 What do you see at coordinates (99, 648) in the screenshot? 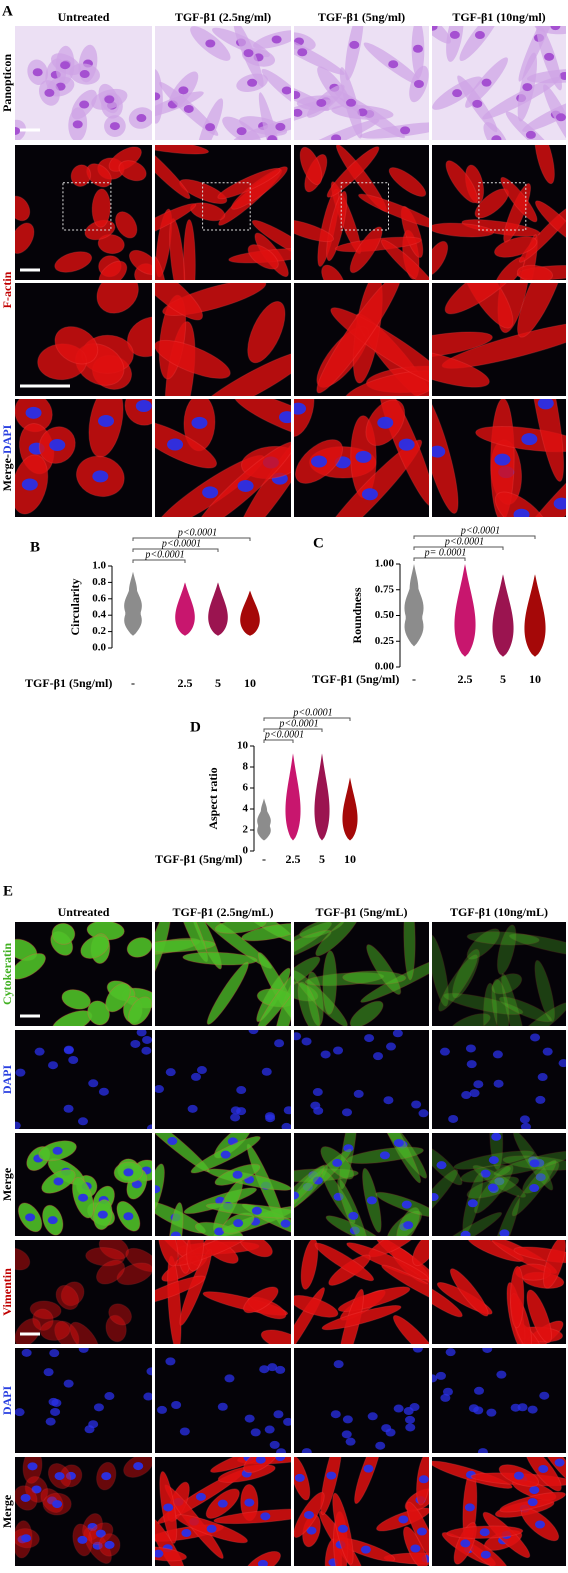
I see `y-tick-label: 0.0` at bounding box center [99, 648].